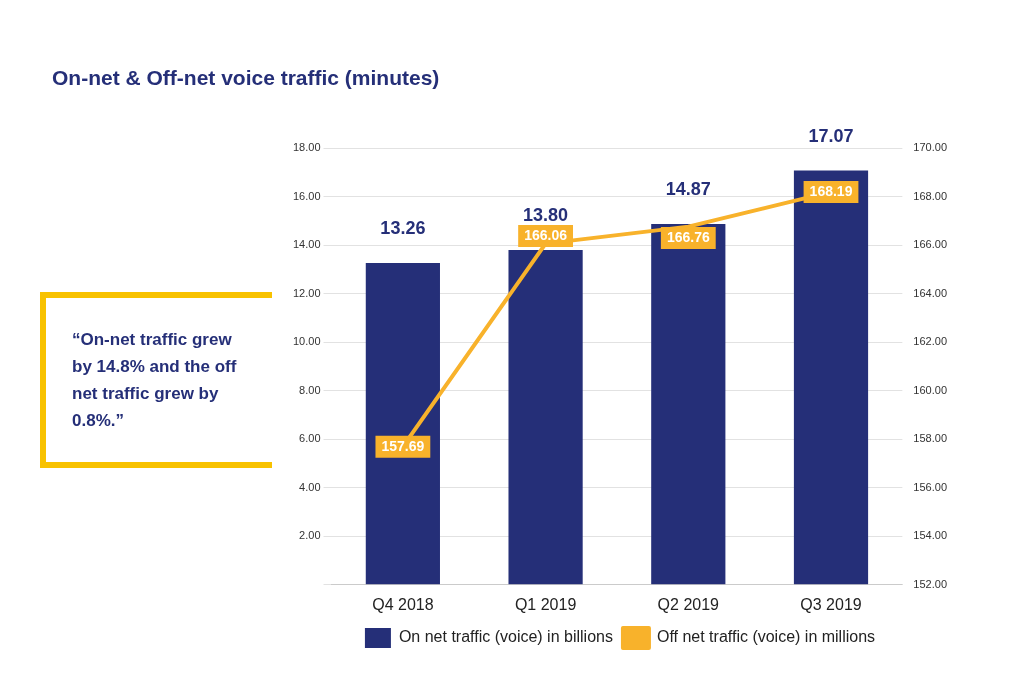 The height and width of the screenshot is (698, 1024). What do you see at coordinates (930, 147) in the screenshot?
I see `y2-tick-label: 170.00` at bounding box center [930, 147].